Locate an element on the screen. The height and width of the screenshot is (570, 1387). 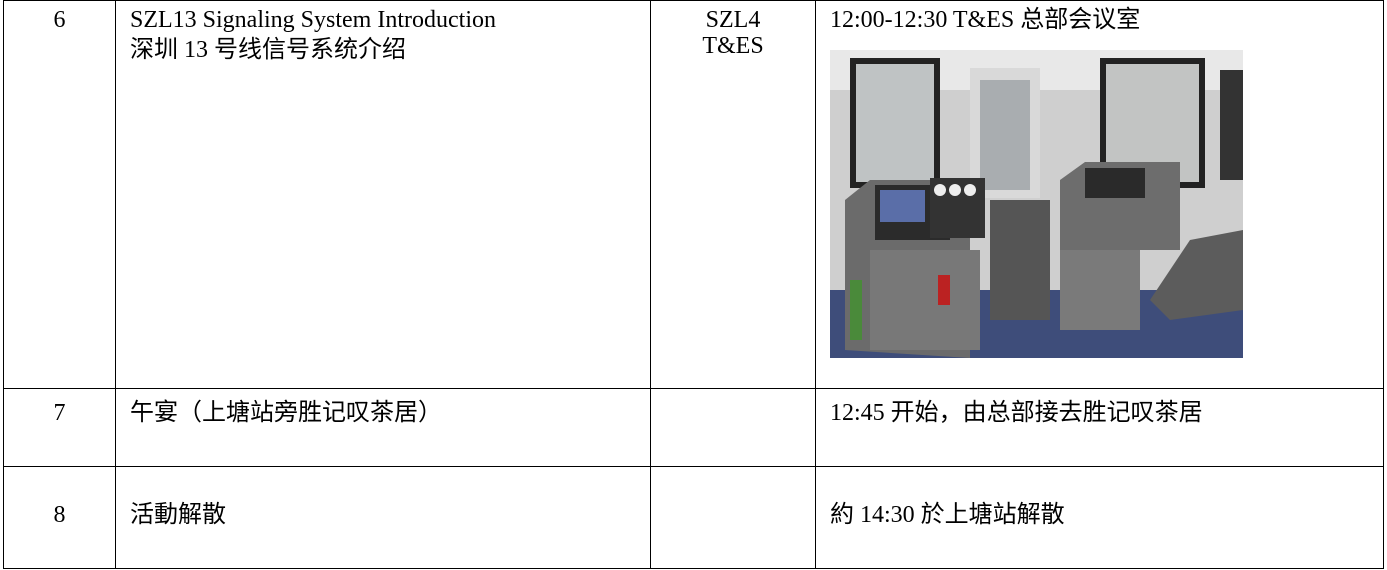
venue-text: T&ES is located at coordinates (733, 46).